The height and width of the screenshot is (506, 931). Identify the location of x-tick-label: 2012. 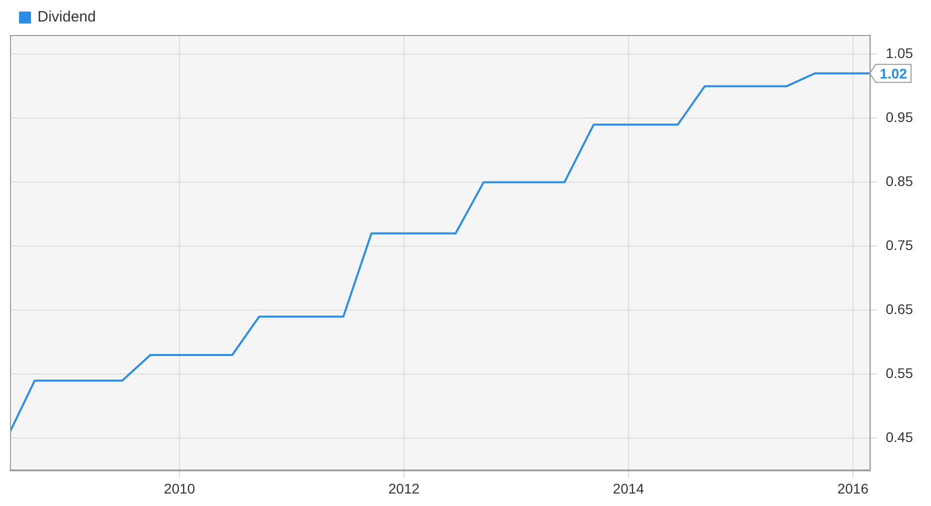
(404, 488).